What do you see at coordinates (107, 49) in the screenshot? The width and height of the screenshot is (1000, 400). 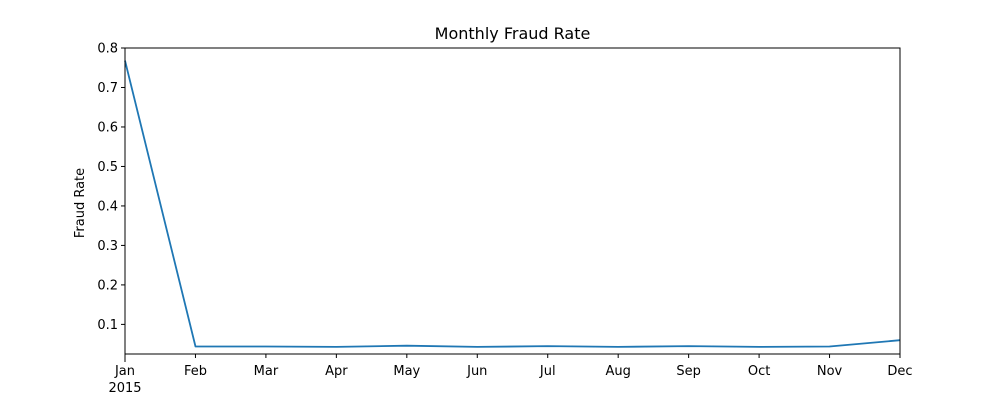 I see `y-tick-label: 0.8` at bounding box center [107, 49].